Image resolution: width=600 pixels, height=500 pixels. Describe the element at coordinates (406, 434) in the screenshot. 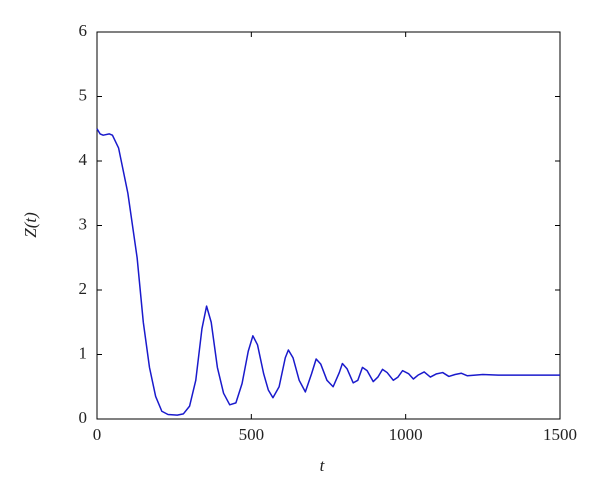

I see `x-tick-label: 1000` at that location.